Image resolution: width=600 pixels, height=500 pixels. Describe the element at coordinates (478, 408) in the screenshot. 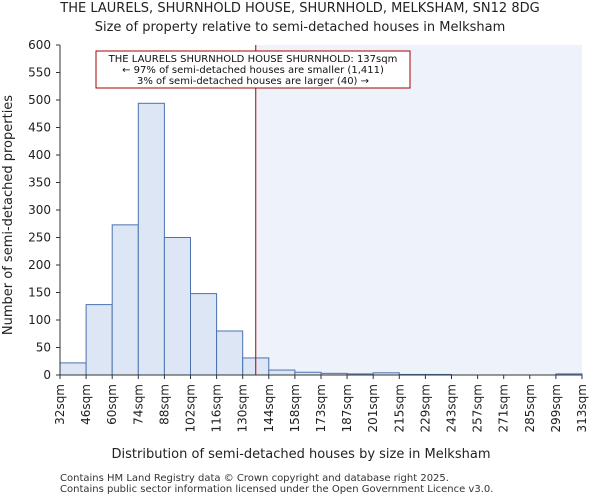

I see `x-tick-label: 257sqm` at that location.